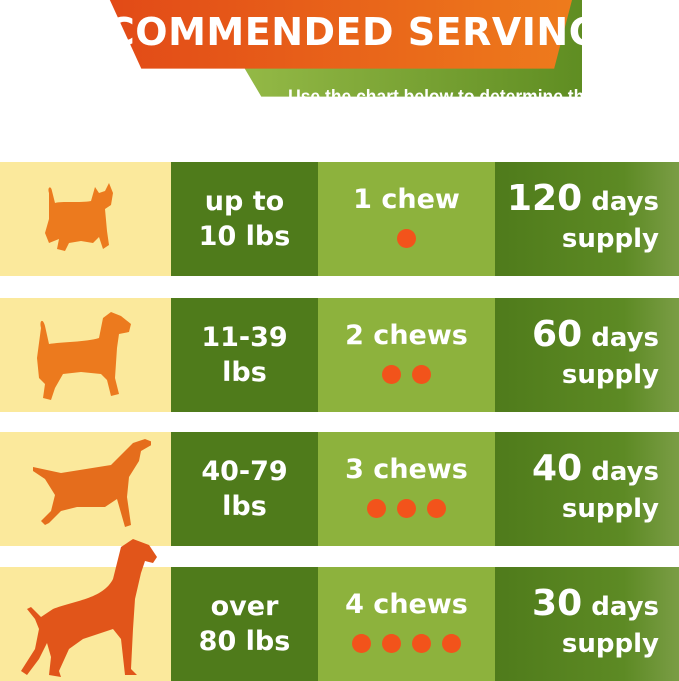  Describe the element at coordinates (91, 482) in the screenshot. I see `pointer-dog-icon` at that location.